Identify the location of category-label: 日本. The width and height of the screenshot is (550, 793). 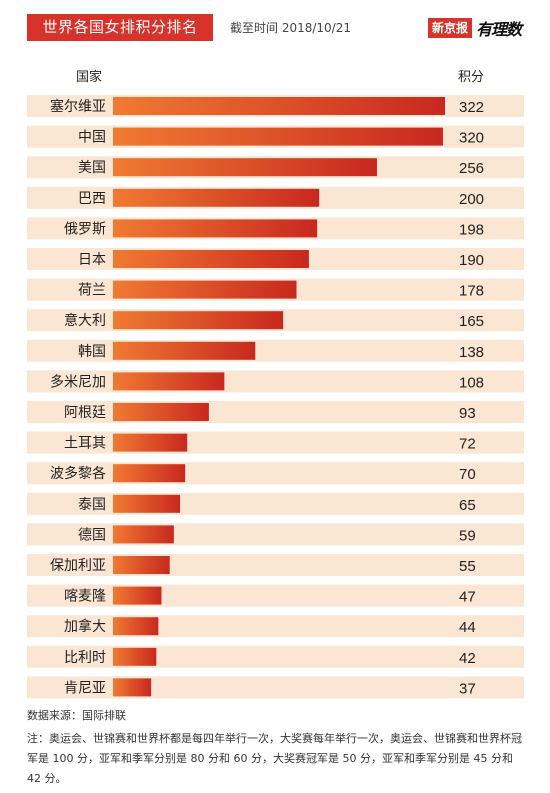
(92, 260).